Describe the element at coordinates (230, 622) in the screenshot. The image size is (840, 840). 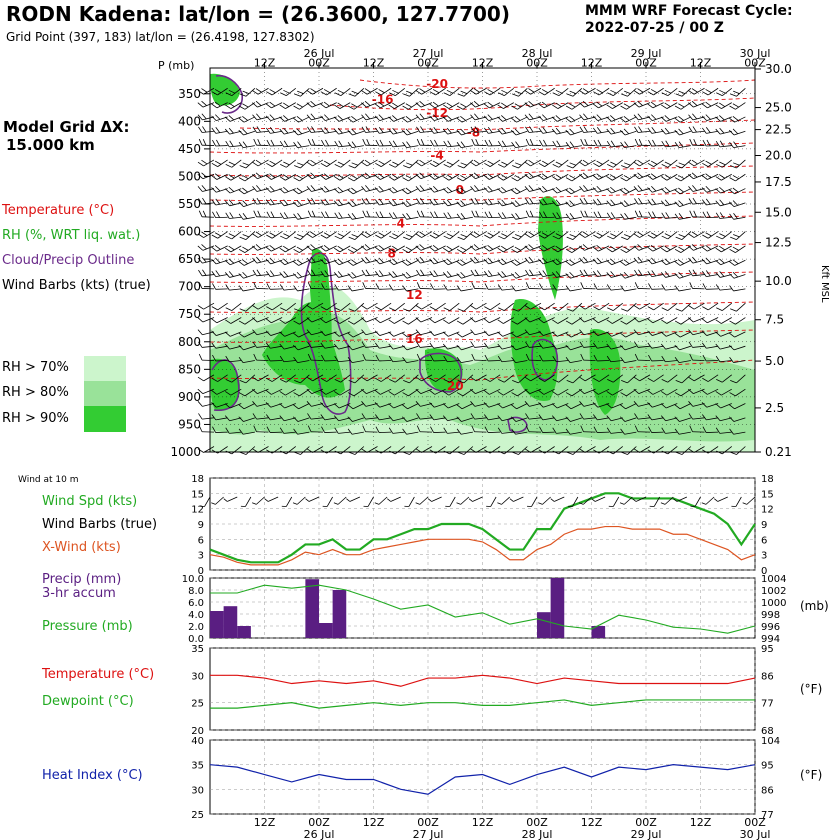
I see `precip-bar` at that location.